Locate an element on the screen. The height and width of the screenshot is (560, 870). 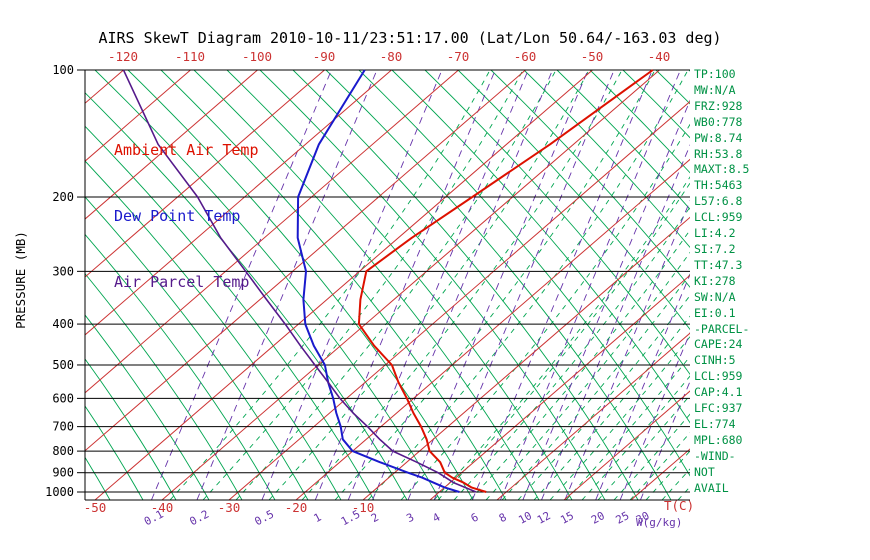
stat-line: MPL:680 is located at coordinates (718, 439).